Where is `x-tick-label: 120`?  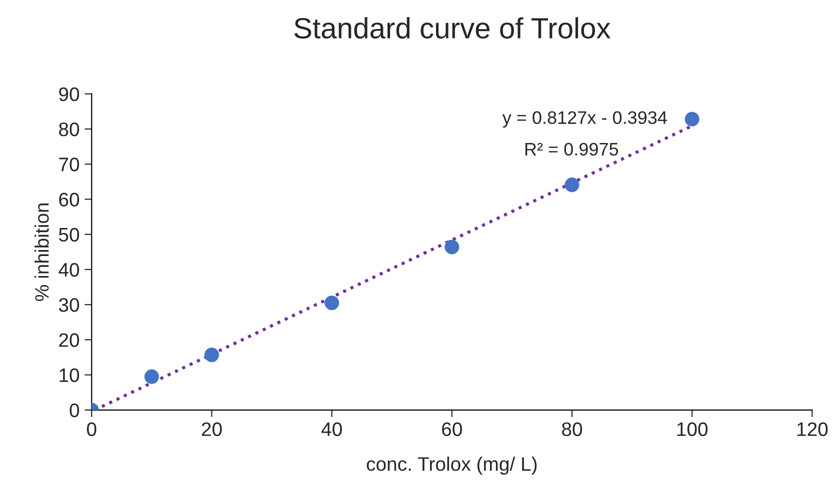 x-tick-label: 120 is located at coordinates (812, 429).